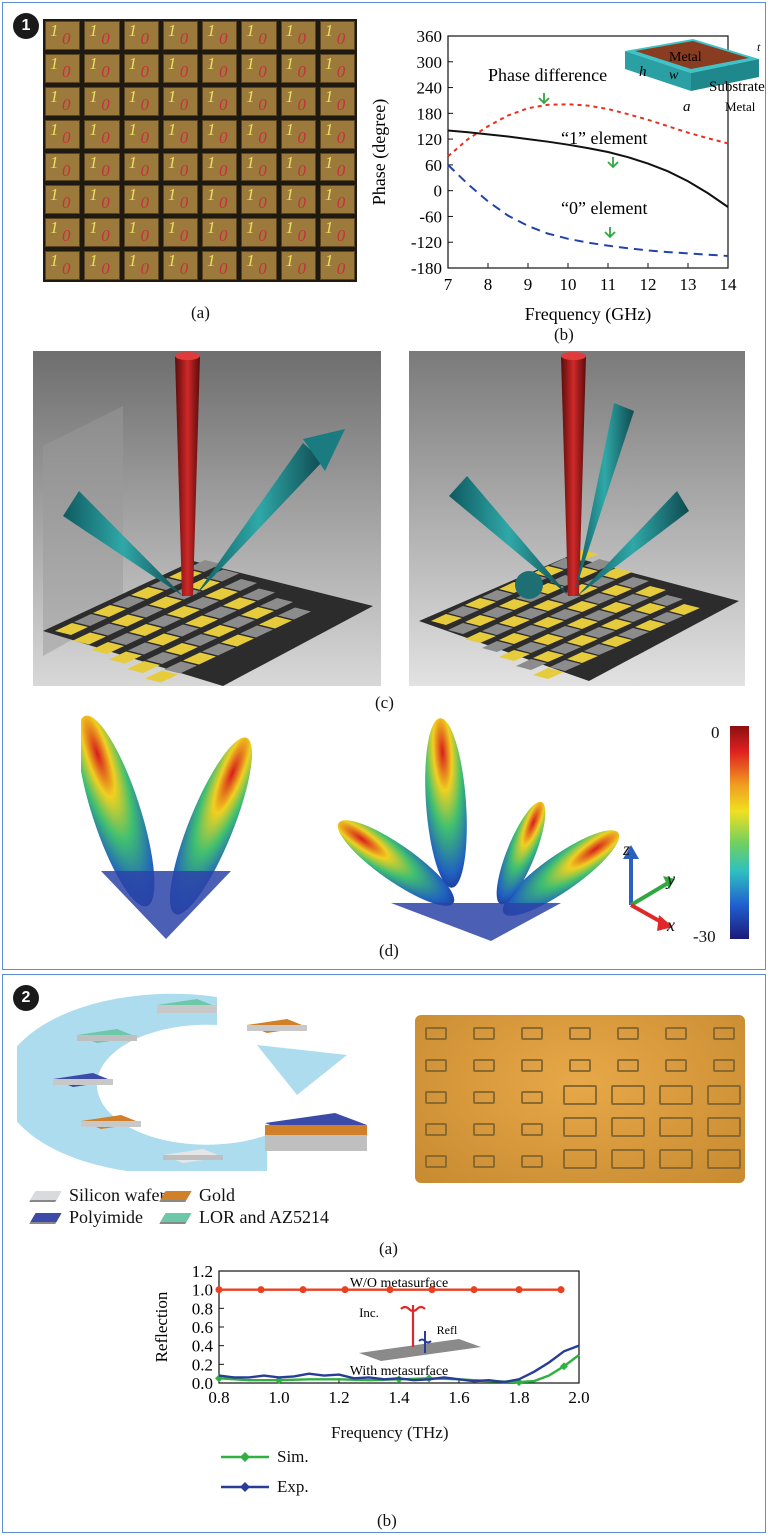 Image resolution: width=769 pixels, height=1535 pixels. I want to click on panel-badge: 1, so click(26, 26).